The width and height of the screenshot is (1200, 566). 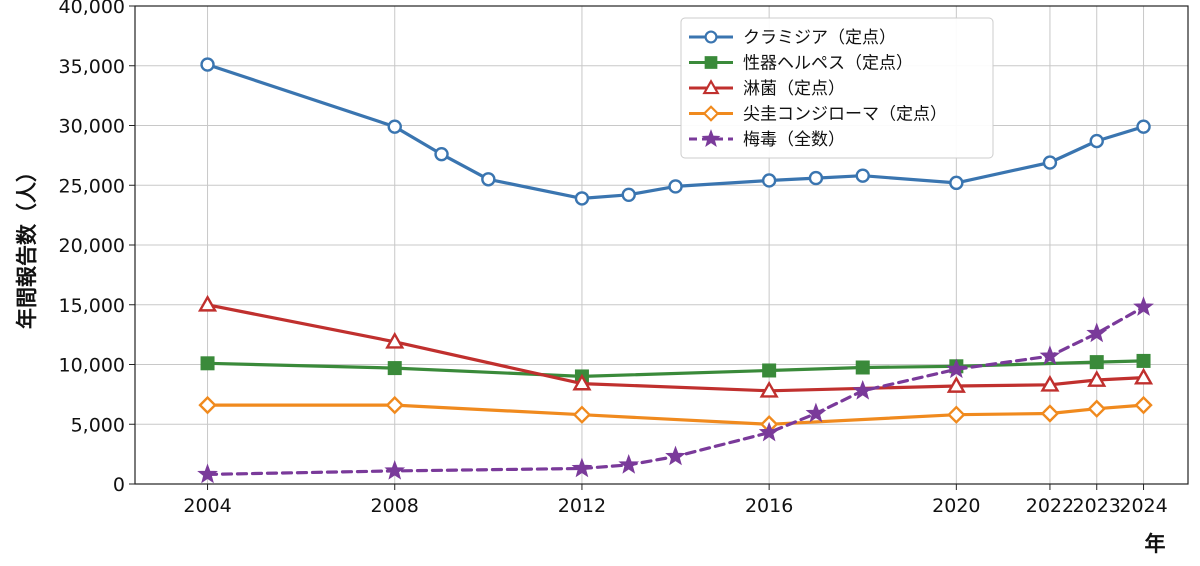 What do you see at coordinates (98, 425) in the screenshot?
I see `y-tick-label: 5,000` at bounding box center [98, 425].